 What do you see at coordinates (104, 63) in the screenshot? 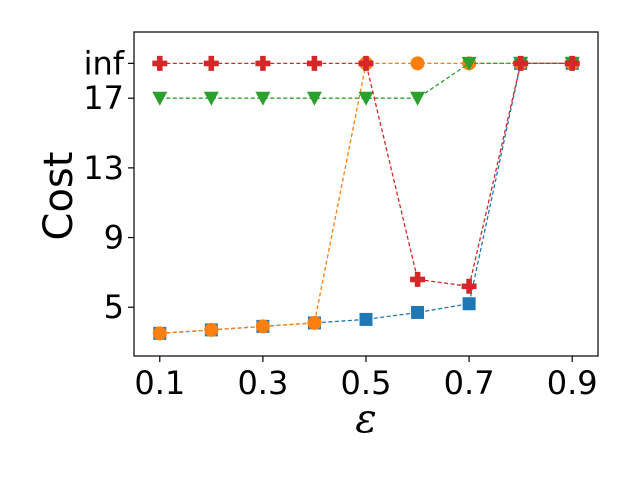
I see `y-tick-label: inf` at bounding box center [104, 63].